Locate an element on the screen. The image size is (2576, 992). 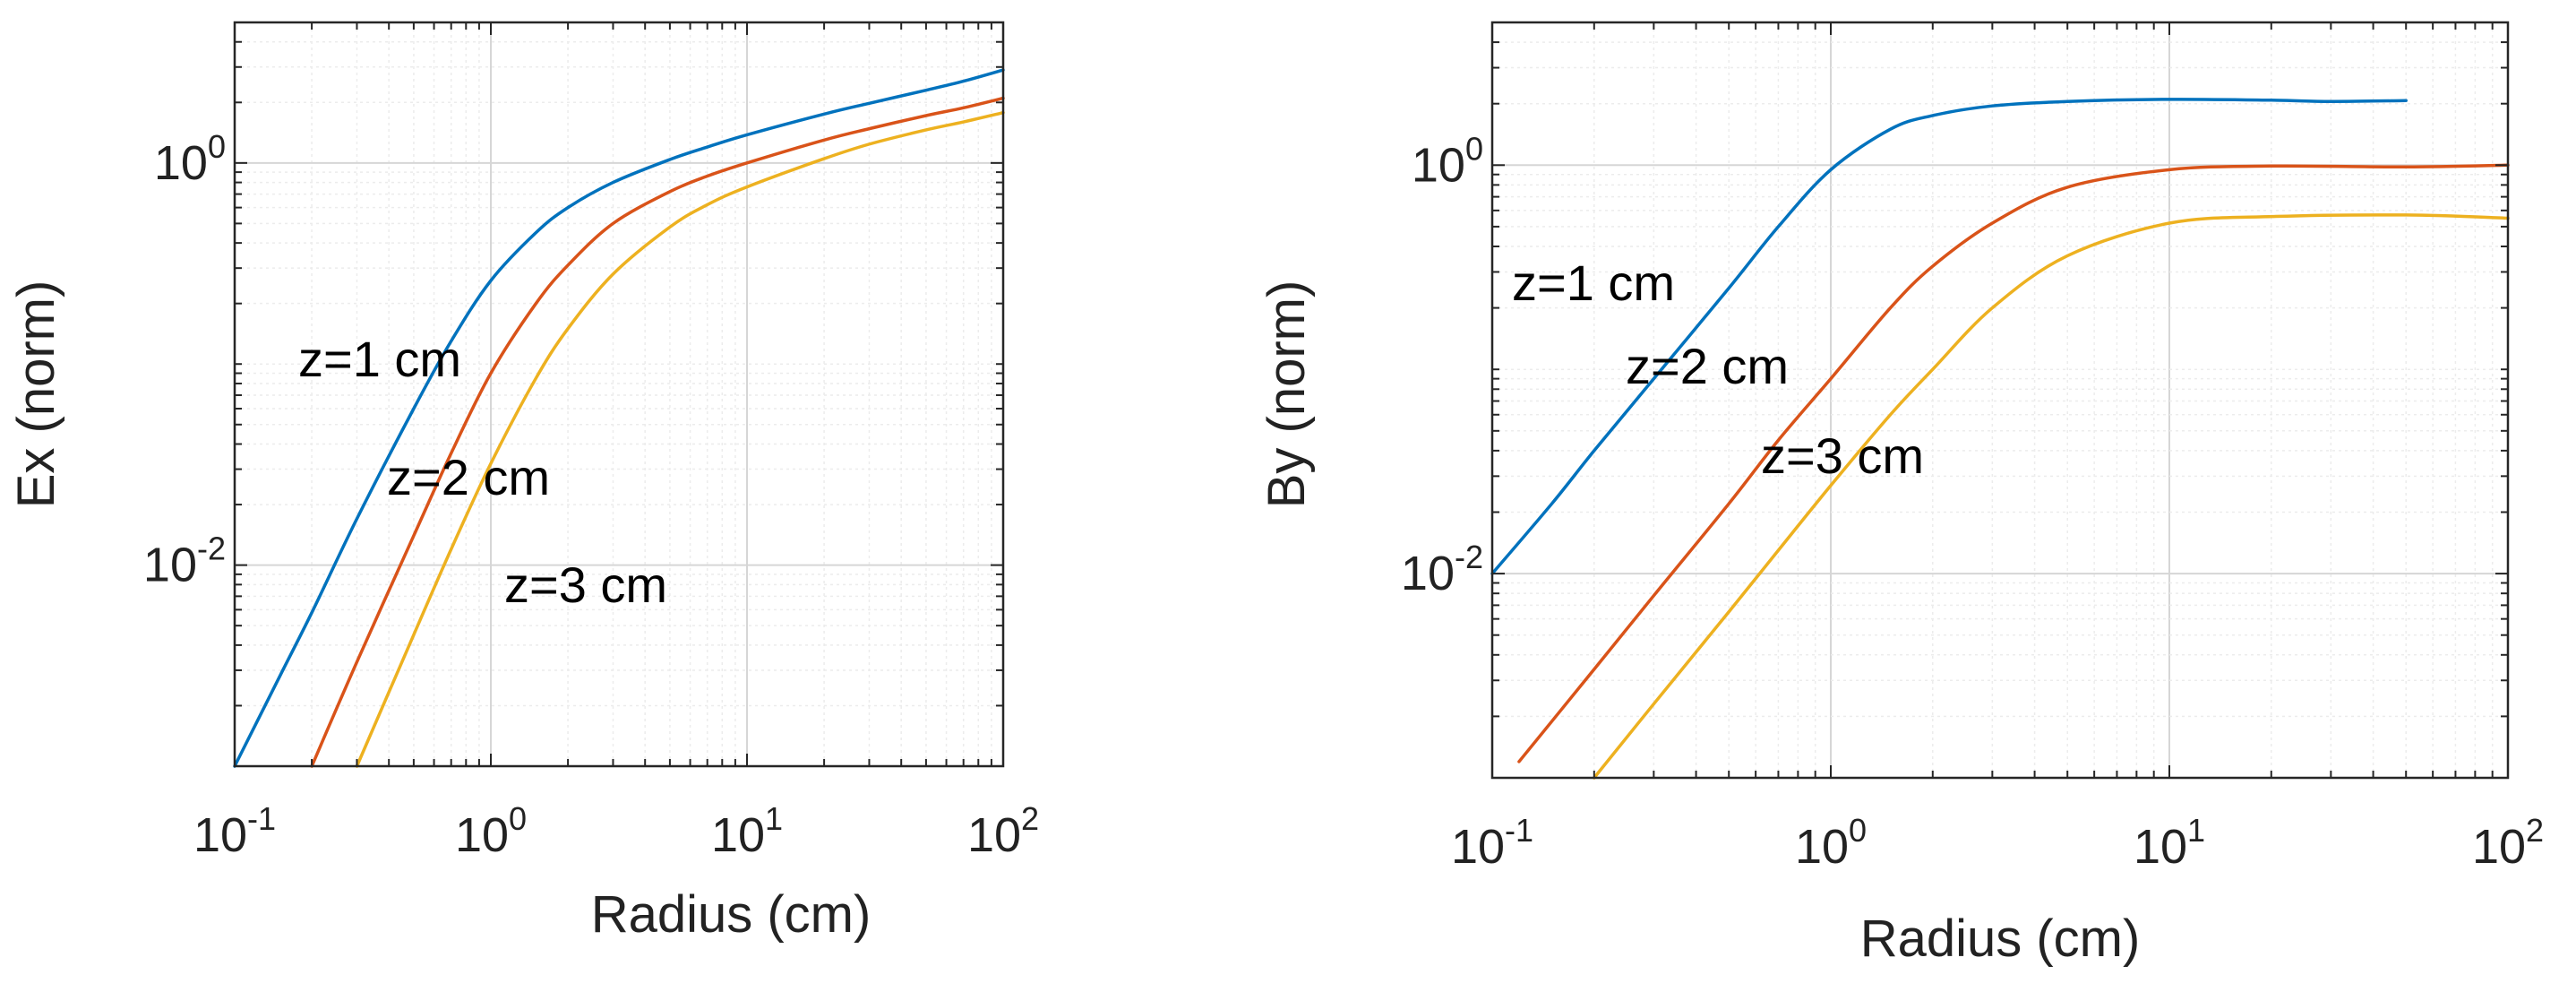
y-axis-title: Ex (norm) is located at coordinates (36, 394).